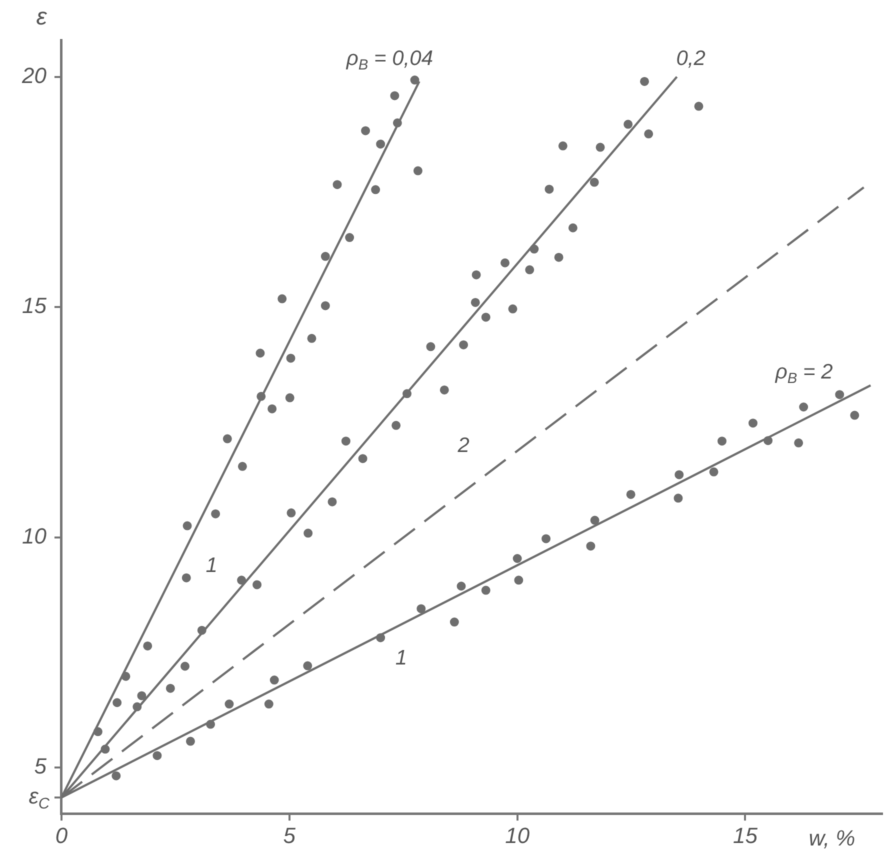  I want to click on x-tick-label: 15, so click(745, 835).